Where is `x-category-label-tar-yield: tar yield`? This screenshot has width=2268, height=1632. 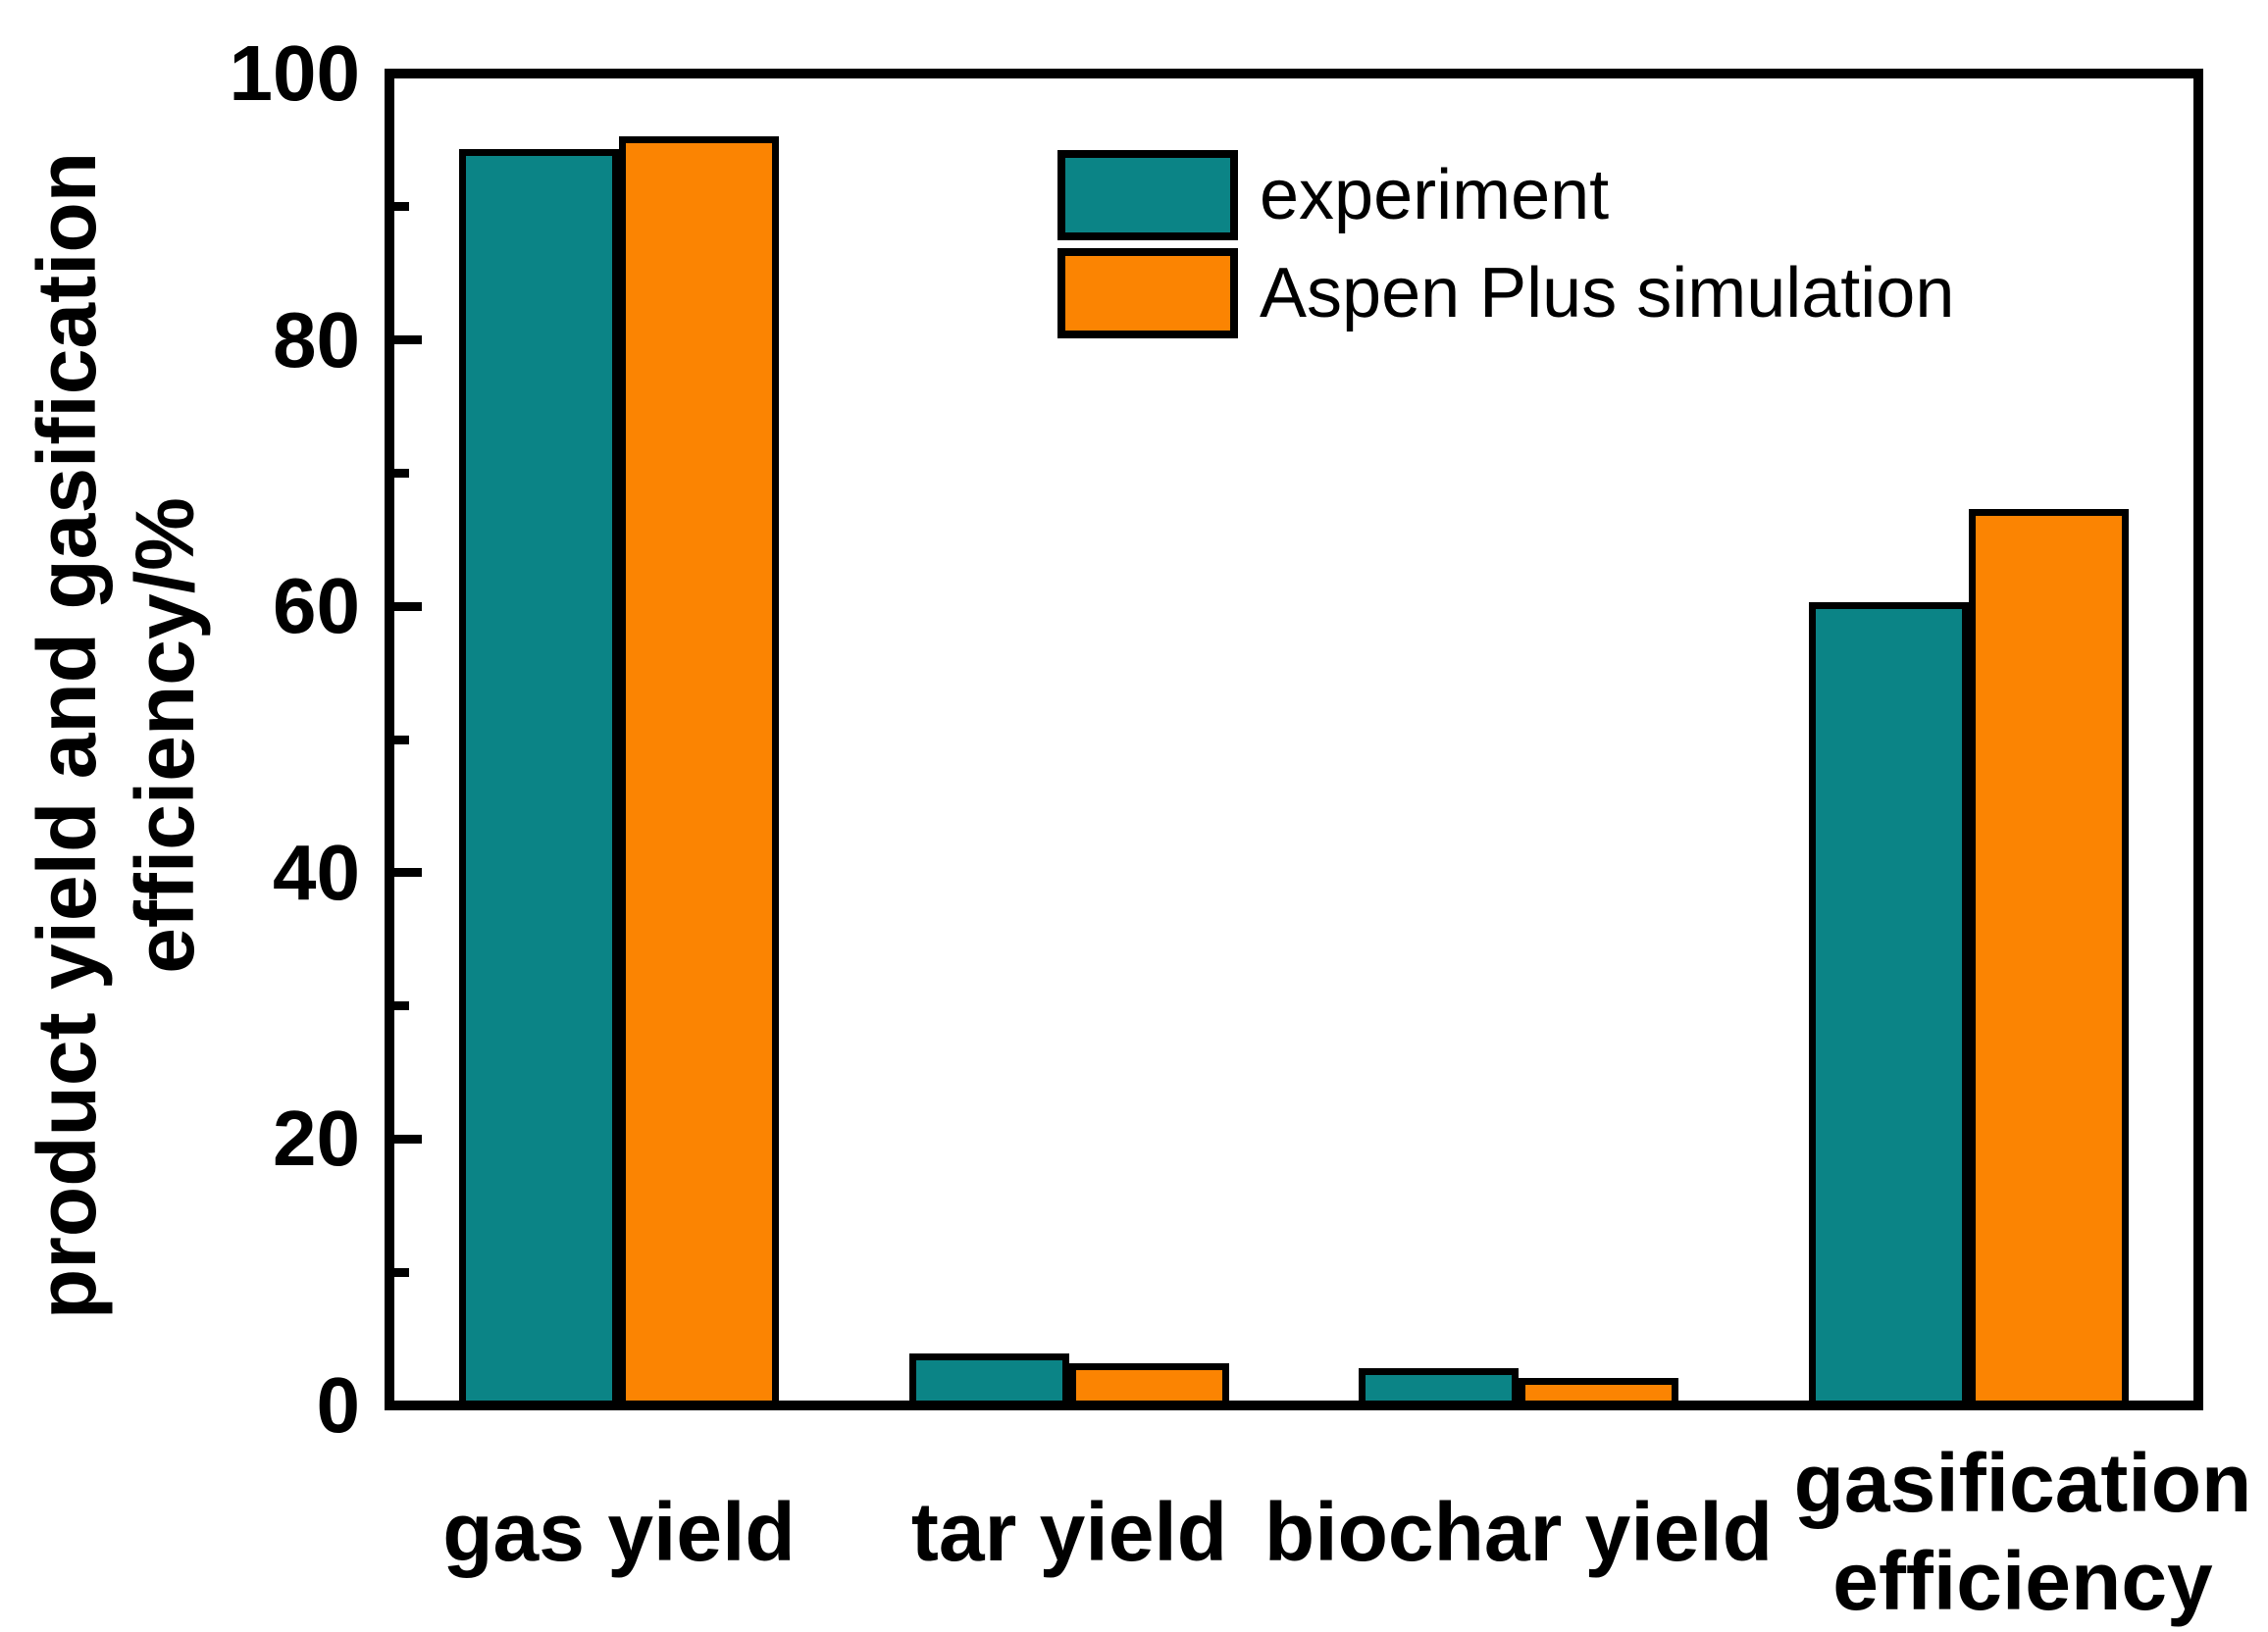 x-category-label-tar-yield: tar yield is located at coordinates (1069, 1532).